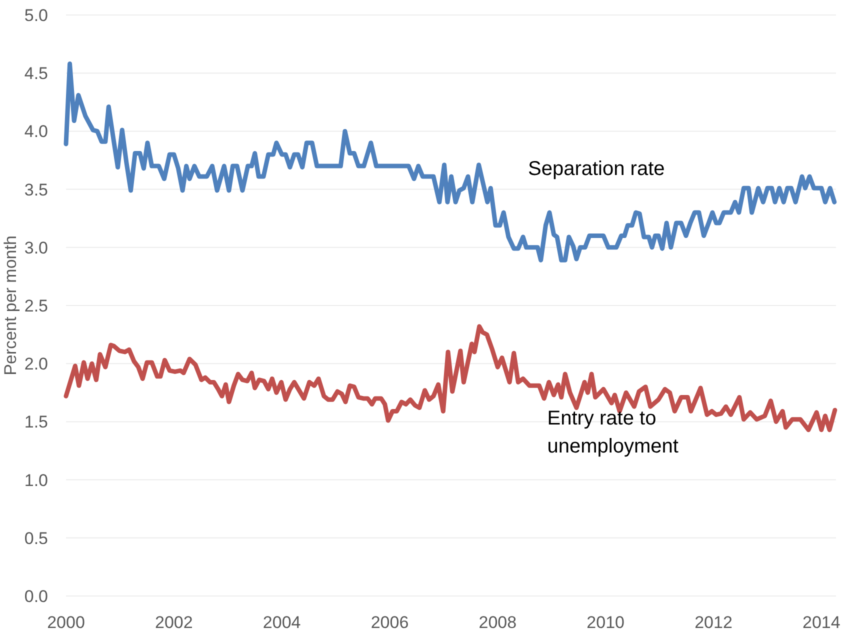 The image size is (860, 640). Describe the element at coordinates (596, 169) in the screenshot. I see `series-label: Separation rate` at that location.